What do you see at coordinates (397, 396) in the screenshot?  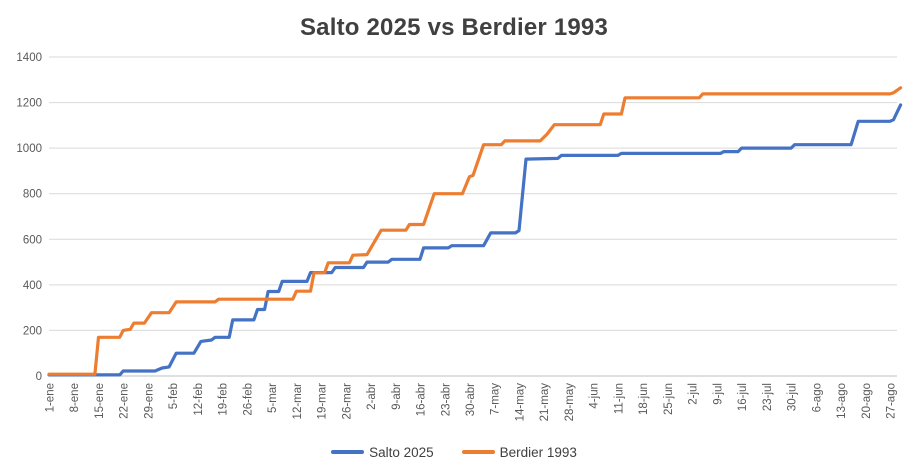 I see `x-axis-label: 9-abr` at bounding box center [397, 396].